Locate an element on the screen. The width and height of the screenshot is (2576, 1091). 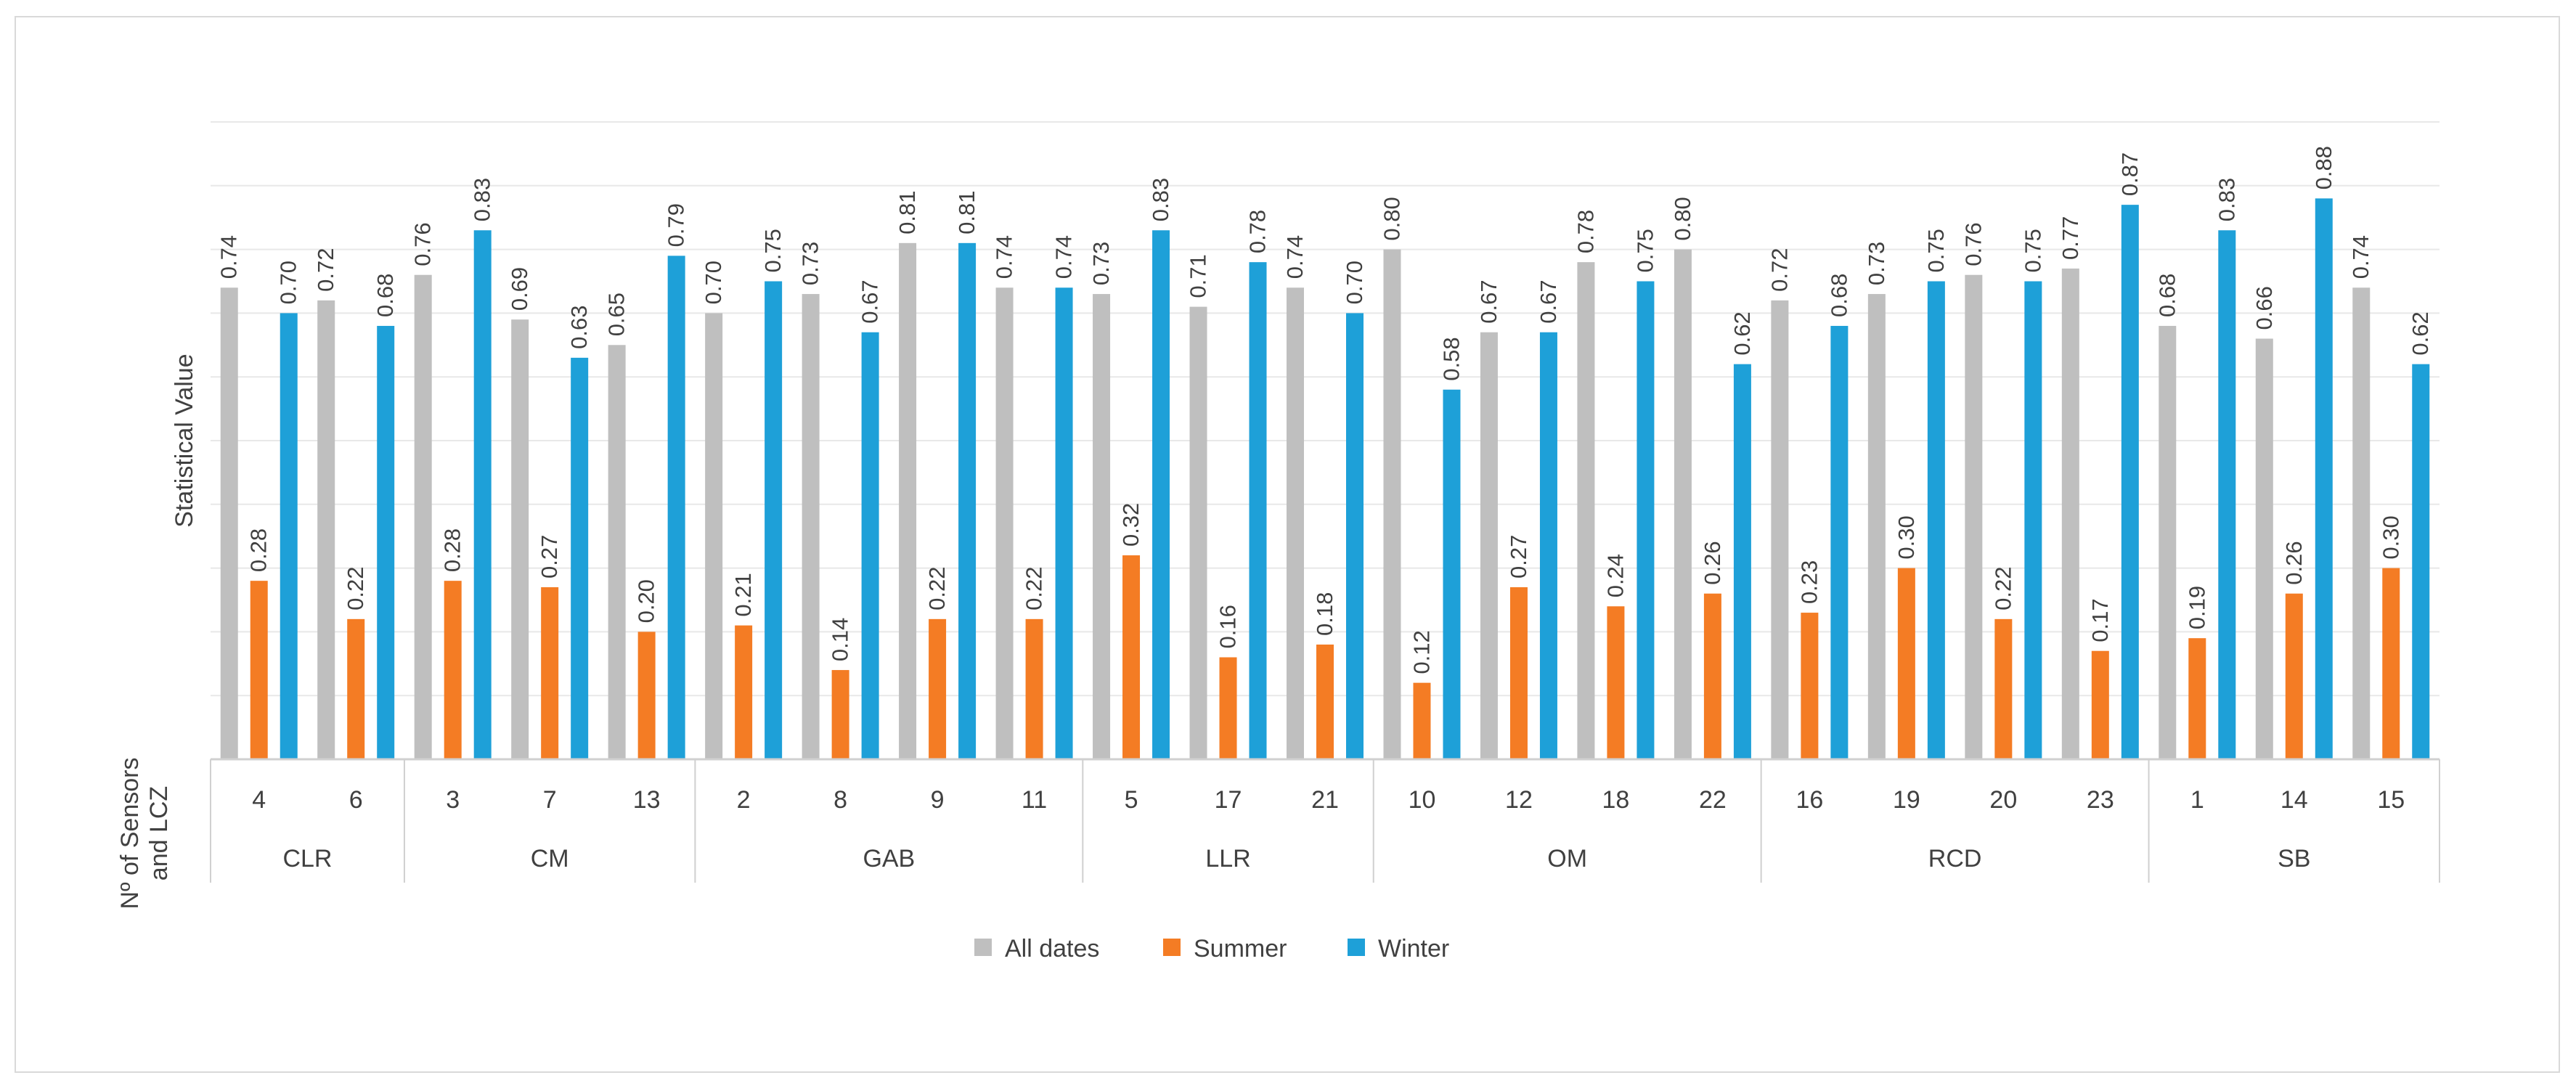
data-label: 0.79 is located at coordinates (676, 225).